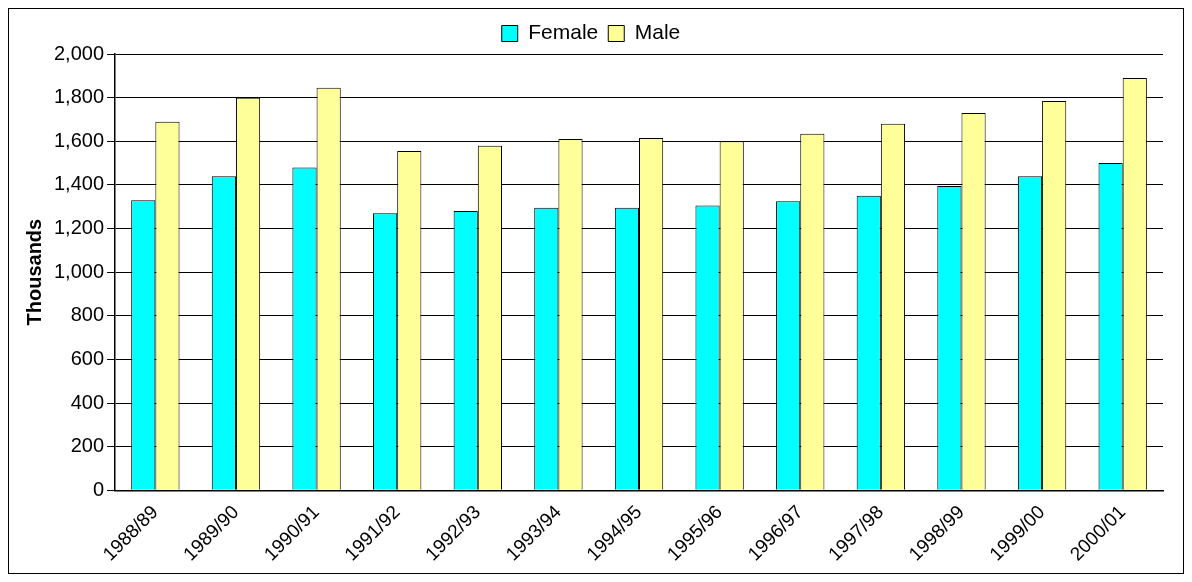 The height and width of the screenshot is (582, 1192). What do you see at coordinates (87, 314) in the screenshot?
I see `y-tick-label: 800` at bounding box center [87, 314].